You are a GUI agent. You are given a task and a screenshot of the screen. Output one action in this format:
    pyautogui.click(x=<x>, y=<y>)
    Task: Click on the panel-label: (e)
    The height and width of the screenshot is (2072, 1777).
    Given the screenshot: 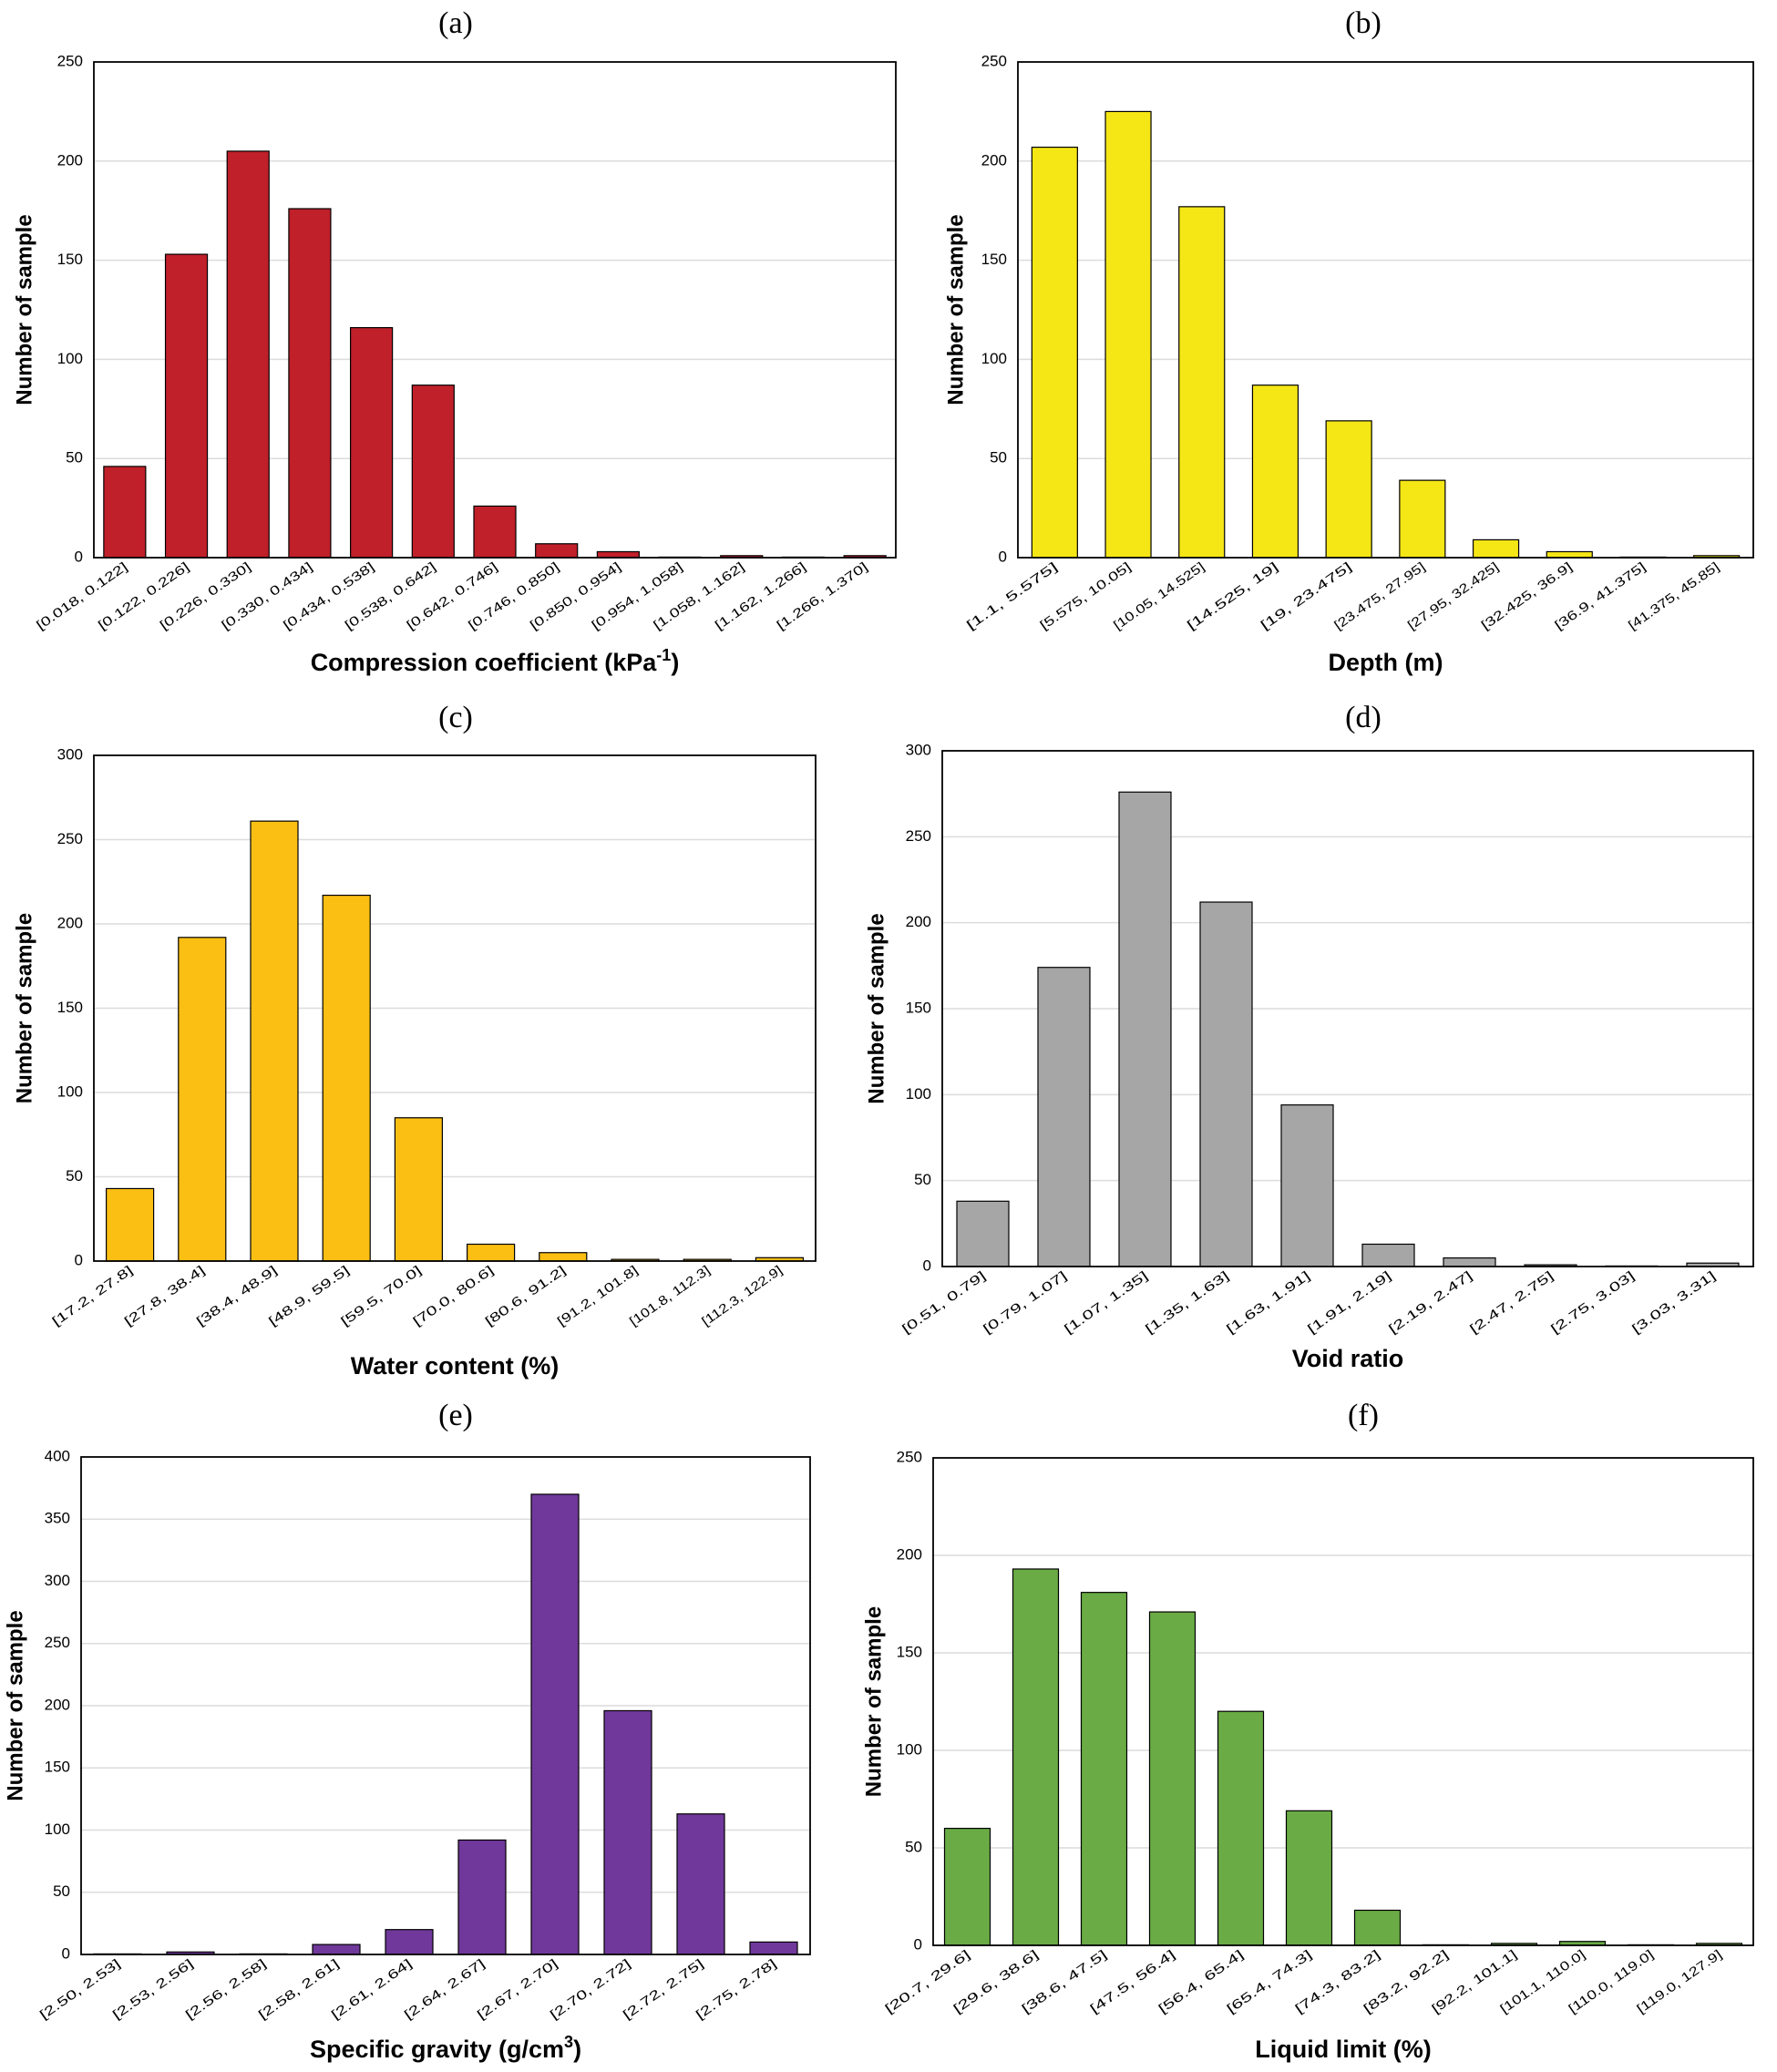 What is the action you would take?
    pyautogui.click(x=455, y=1415)
    